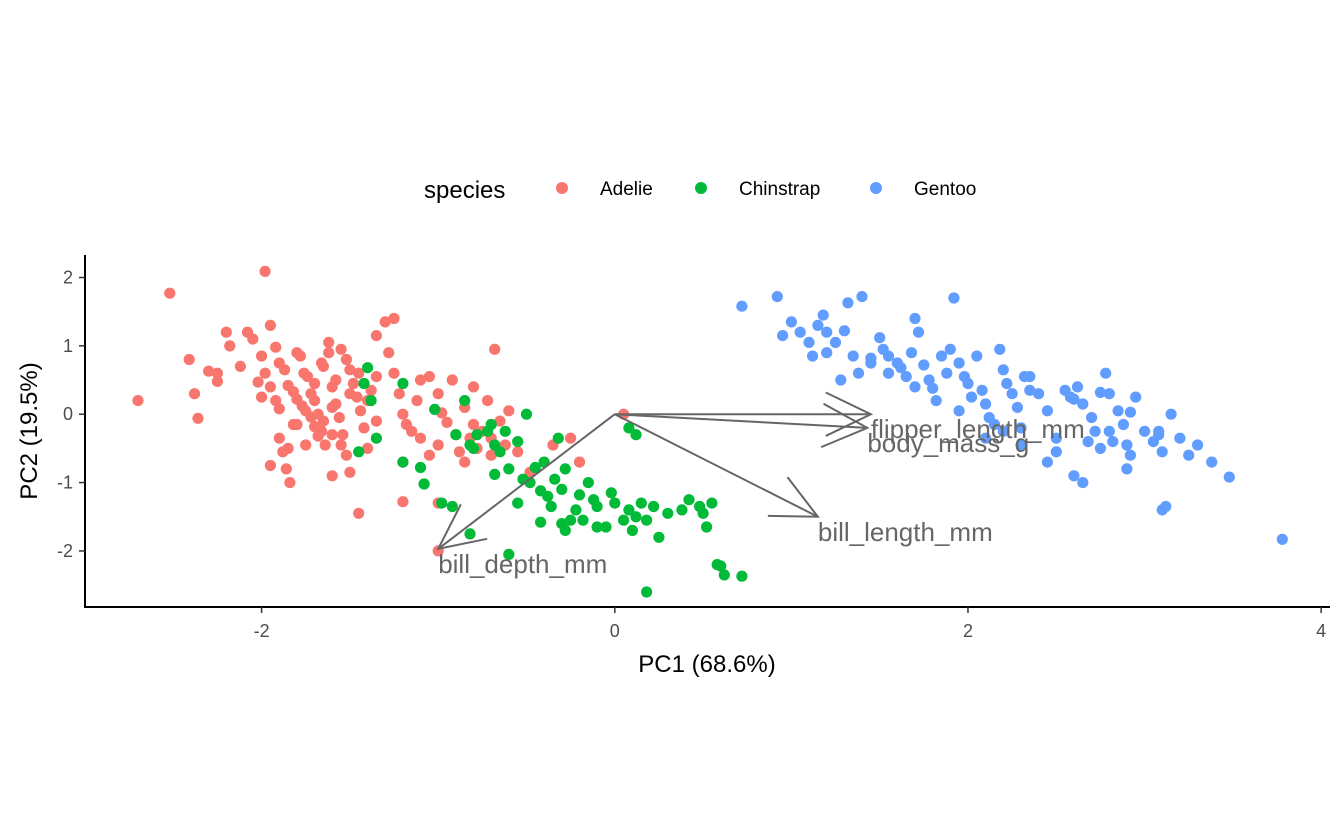 Image resolution: width=1344 pixels, height=830 pixels. Describe the element at coordinates (716, 465) in the screenshot. I see `arrow-shaft` at that location.